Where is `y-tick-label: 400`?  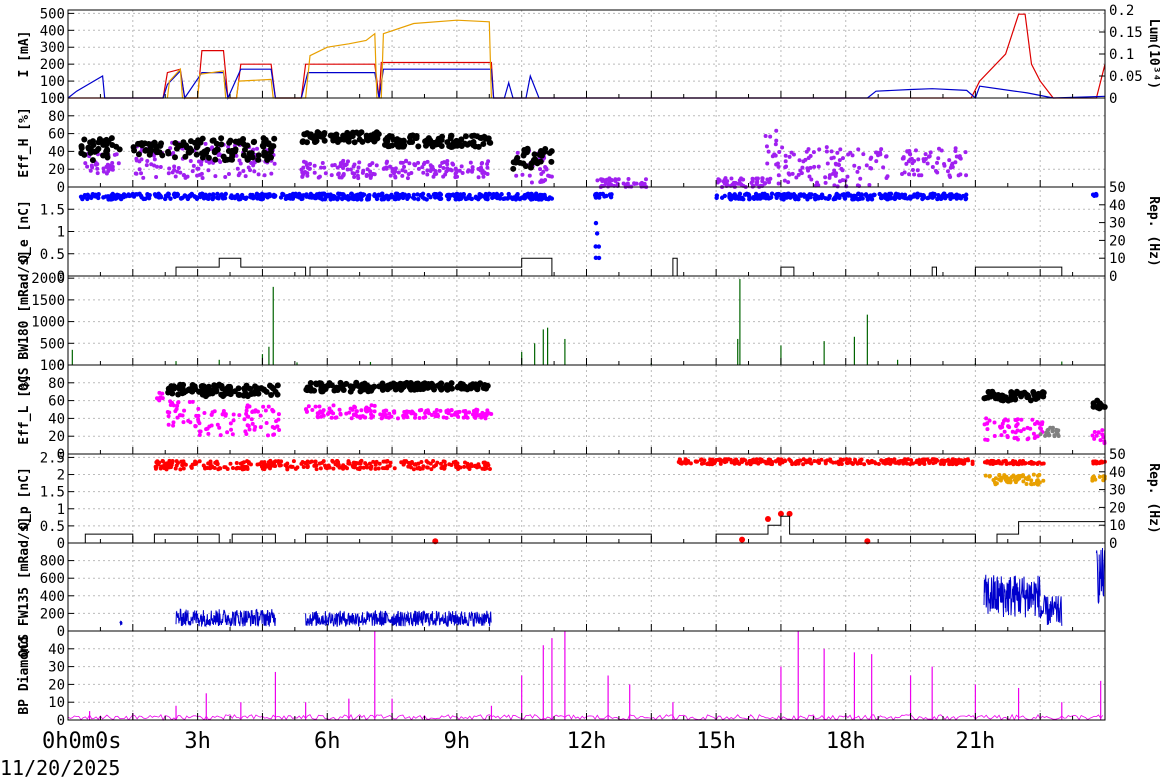
y-tick-label: 400 is located at coordinates (52, 597).